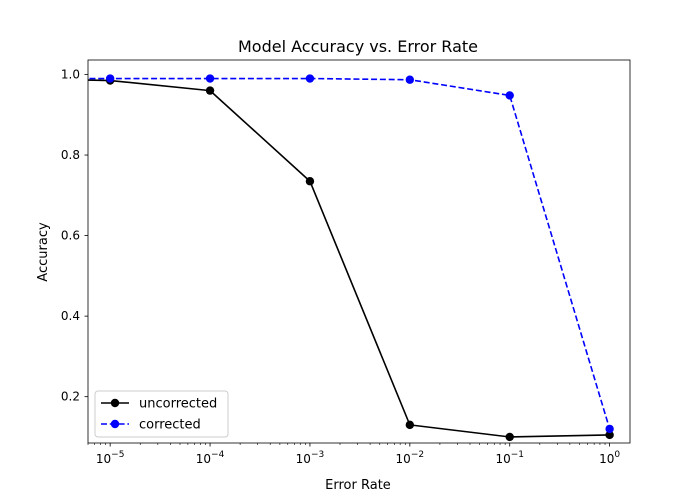 This screenshot has height=499, width=699. What do you see at coordinates (43, 252) in the screenshot?
I see `y-axis-label: Accuracy` at bounding box center [43, 252].